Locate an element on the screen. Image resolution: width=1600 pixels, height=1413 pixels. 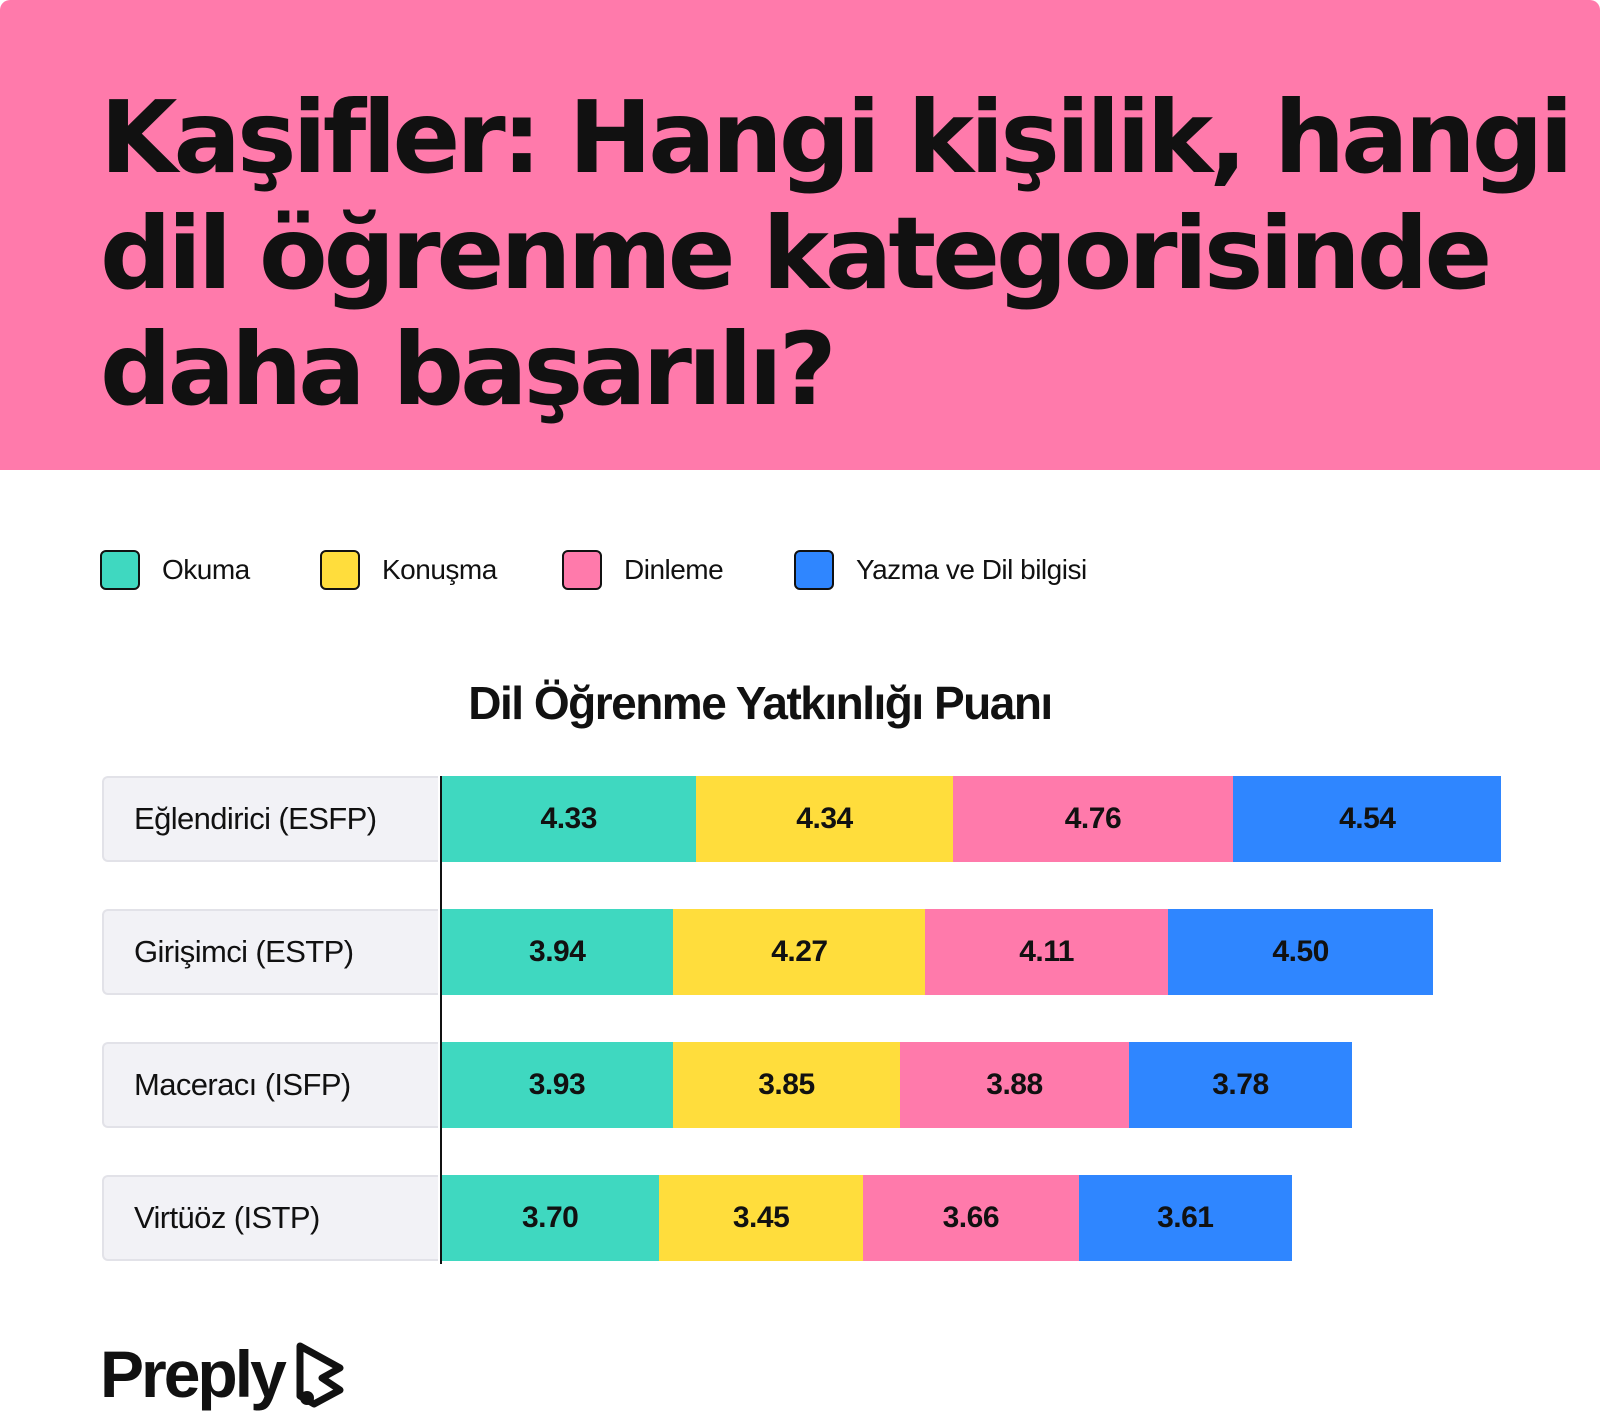
bar-segment-okuma-row-2: 3.94 is located at coordinates (557, 952).